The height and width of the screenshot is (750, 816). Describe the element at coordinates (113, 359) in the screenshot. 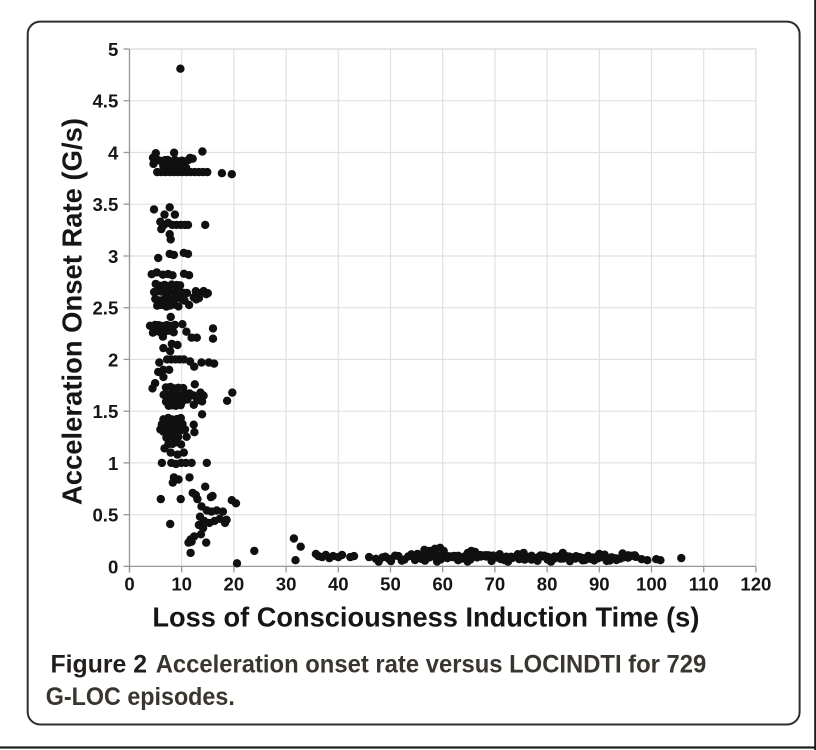

I see `svg-text: 2` at that location.